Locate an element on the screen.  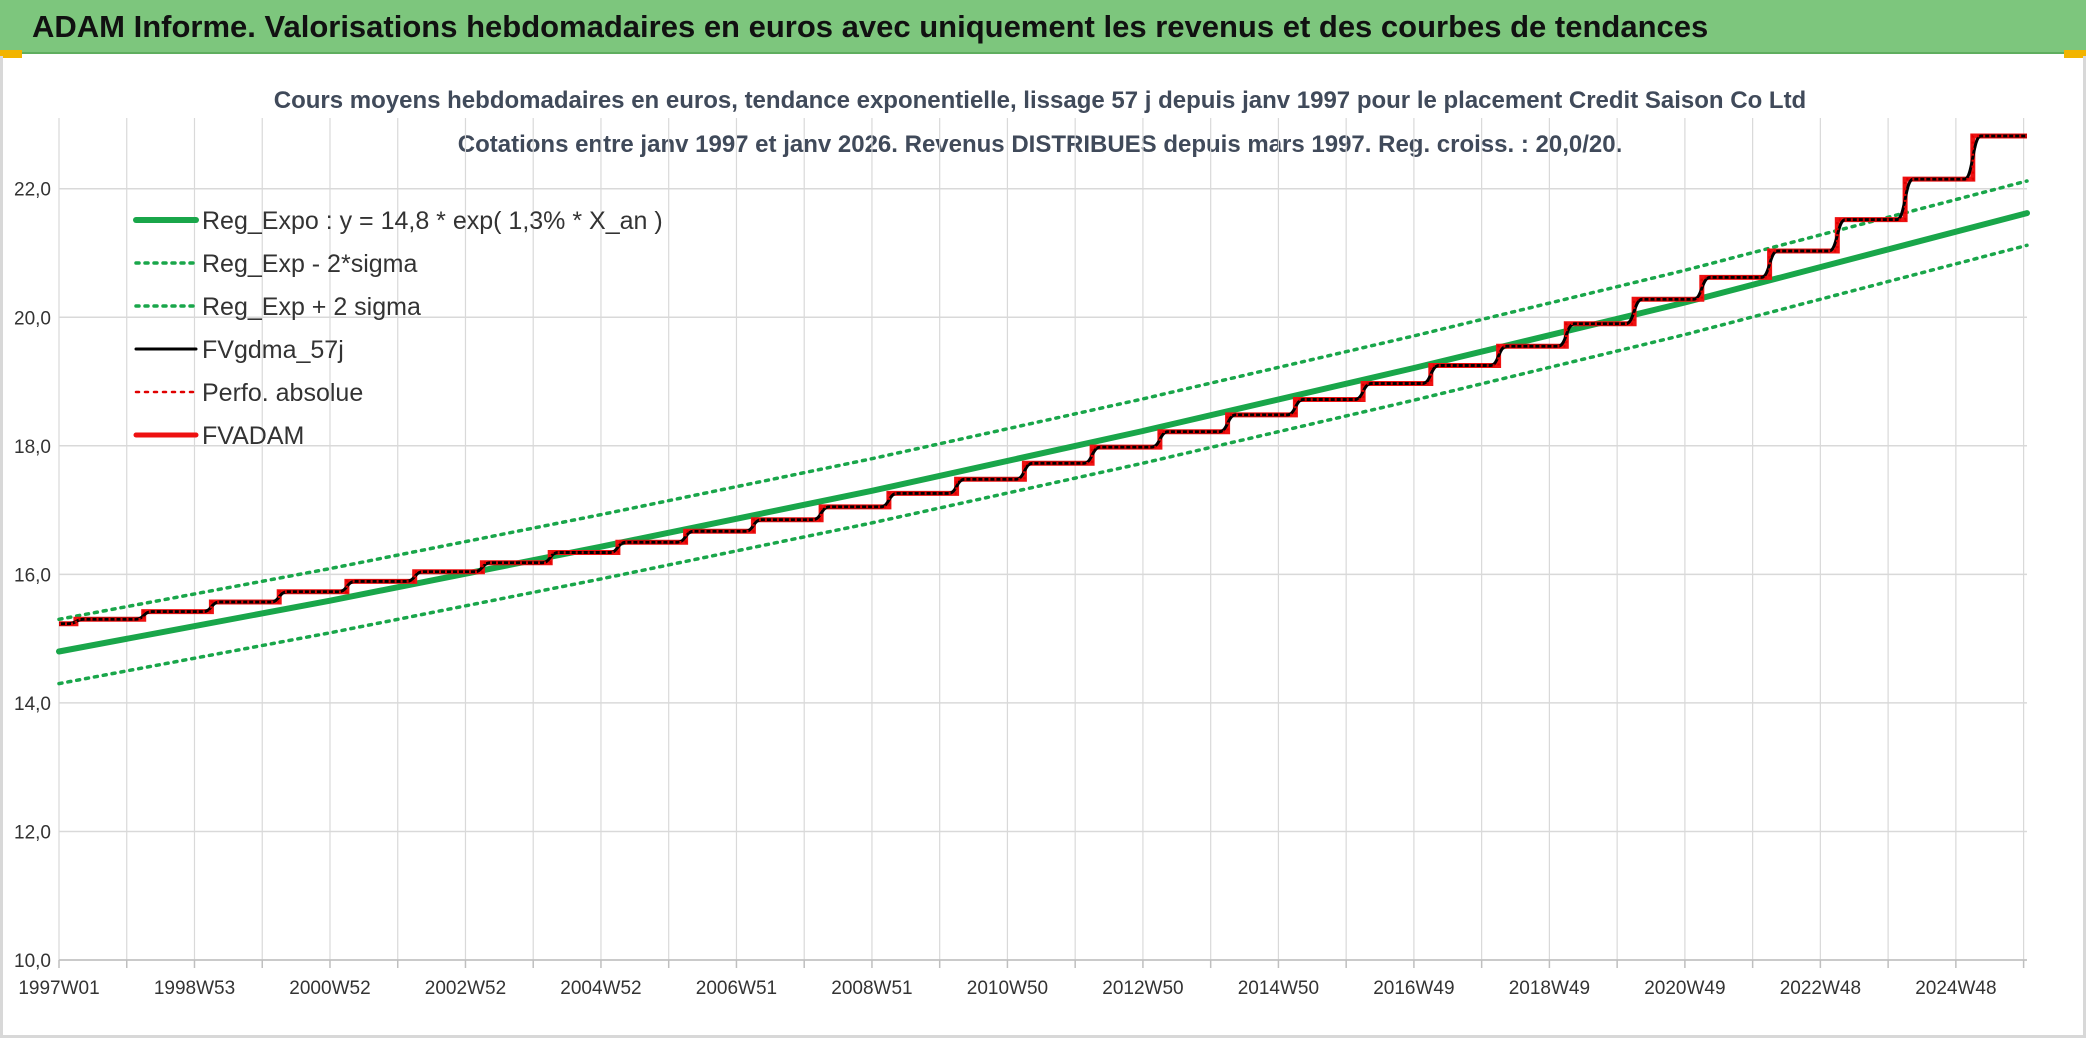
x-tick-label: 2002W52 is located at coordinates (465, 988).